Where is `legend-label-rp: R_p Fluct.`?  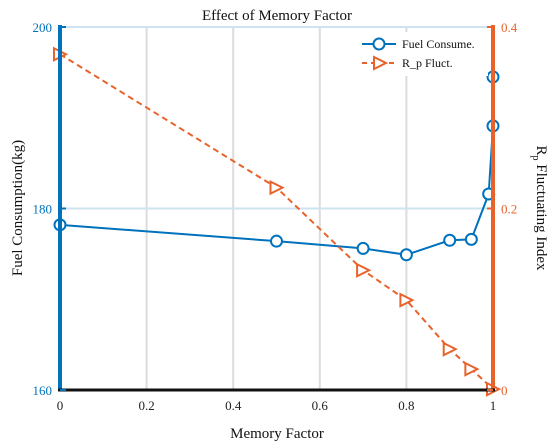 legend-label-rp: R_p Fluct. is located at coordinates (427, 63).